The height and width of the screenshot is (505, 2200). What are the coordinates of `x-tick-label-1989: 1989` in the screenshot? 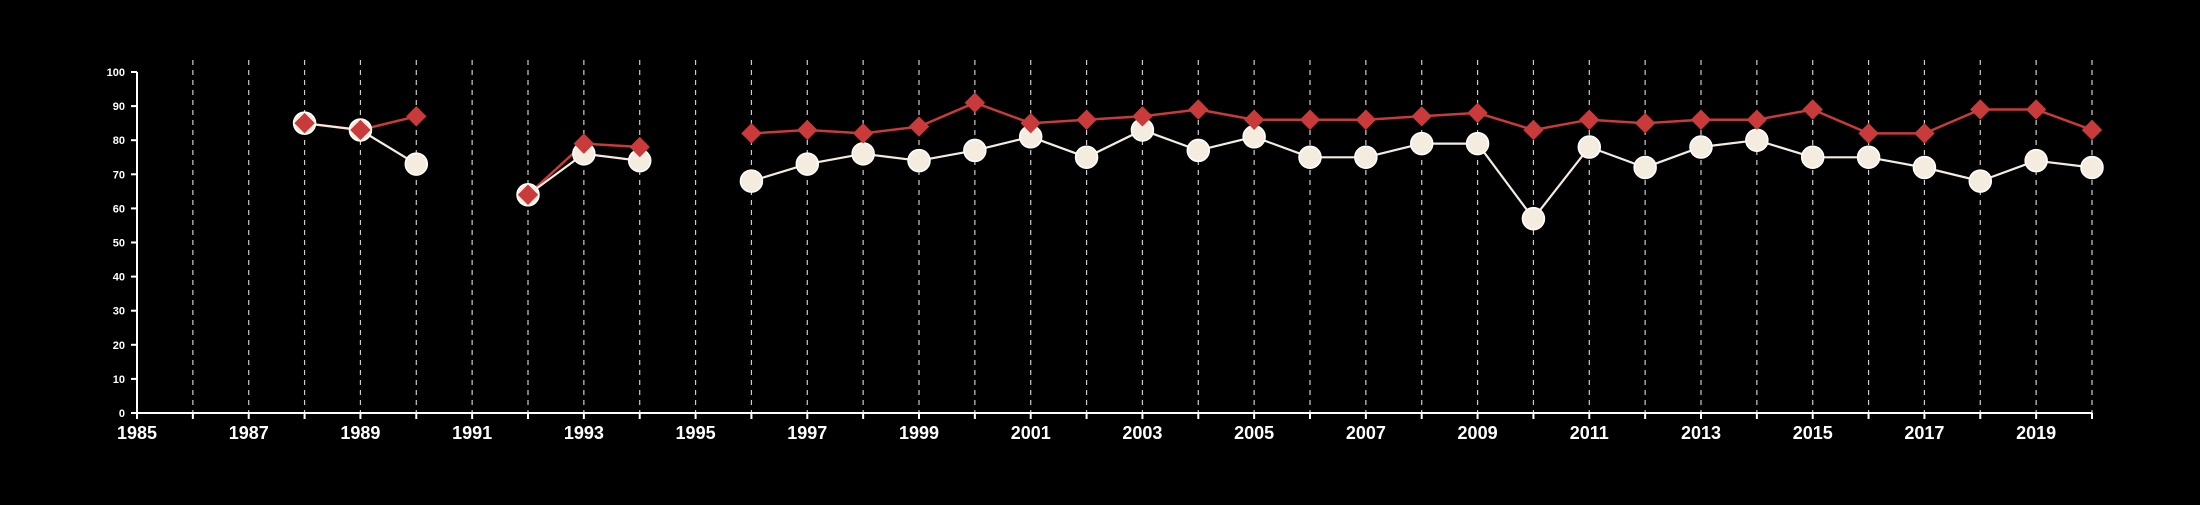 It's located at (360, 433).